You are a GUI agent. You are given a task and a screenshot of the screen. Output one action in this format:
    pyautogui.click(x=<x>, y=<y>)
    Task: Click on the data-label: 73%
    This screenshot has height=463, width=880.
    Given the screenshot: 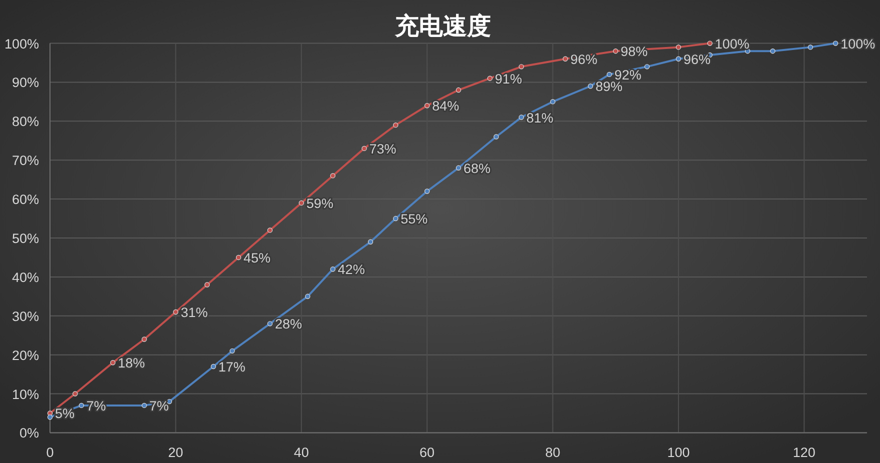 What is the action you would take?
    pyautogui.click(x=382, y=148)
    